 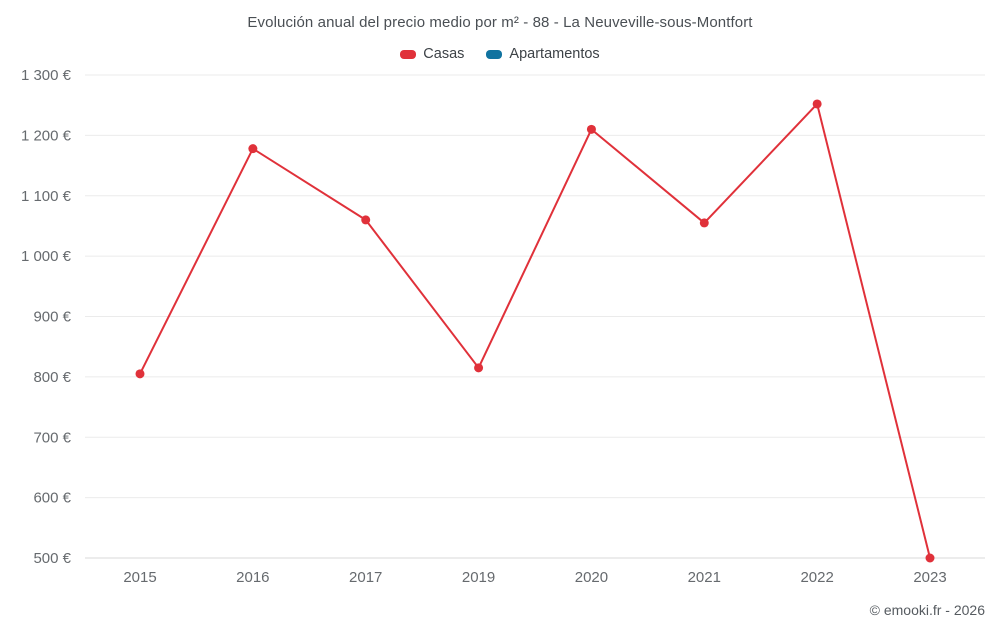 I want to click on y-axis-tick-label: 600 €, so click(x=52, y=498).